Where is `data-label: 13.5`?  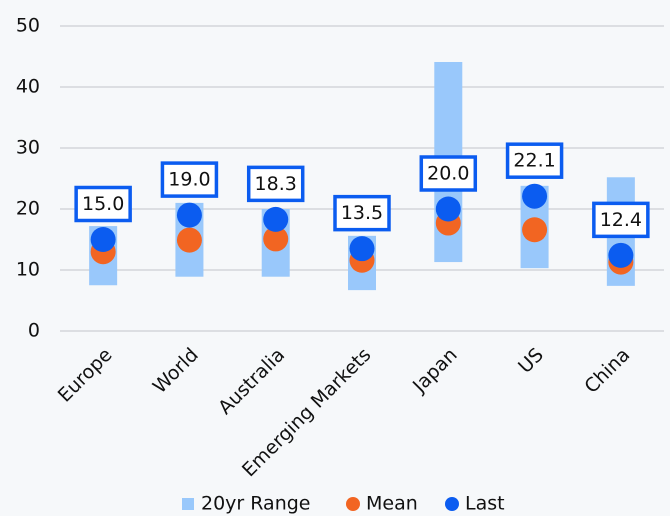 data-label: 13.5 is located at coordinates (362, 213).